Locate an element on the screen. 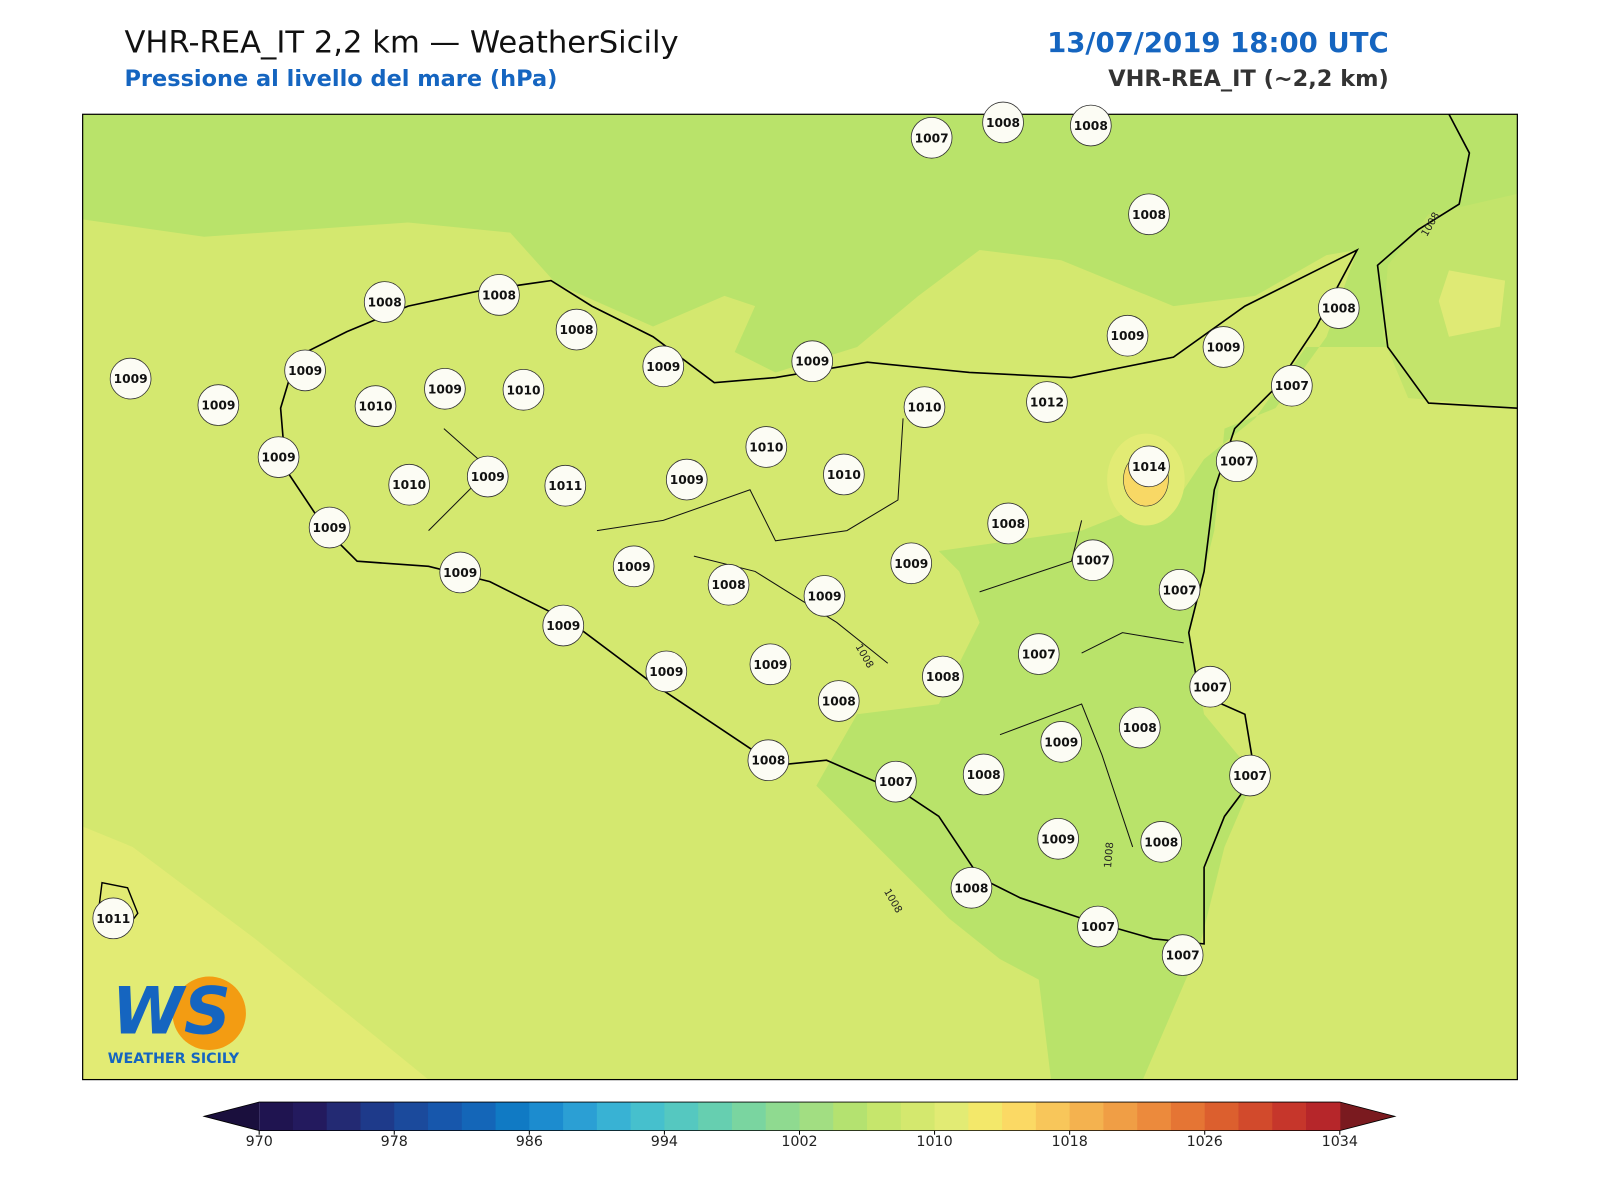 The height and width of the screenshot is (1200, 1600). calabria-coast is located at coordinates (1447, 261).